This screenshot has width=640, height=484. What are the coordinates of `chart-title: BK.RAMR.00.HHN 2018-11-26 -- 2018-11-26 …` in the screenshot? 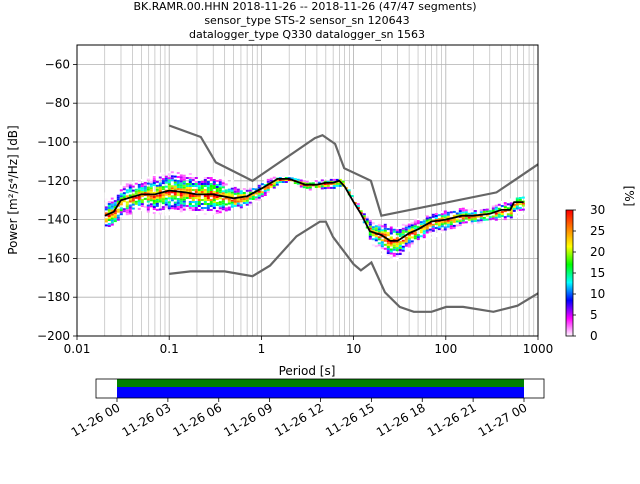 It's located at (304, 20).